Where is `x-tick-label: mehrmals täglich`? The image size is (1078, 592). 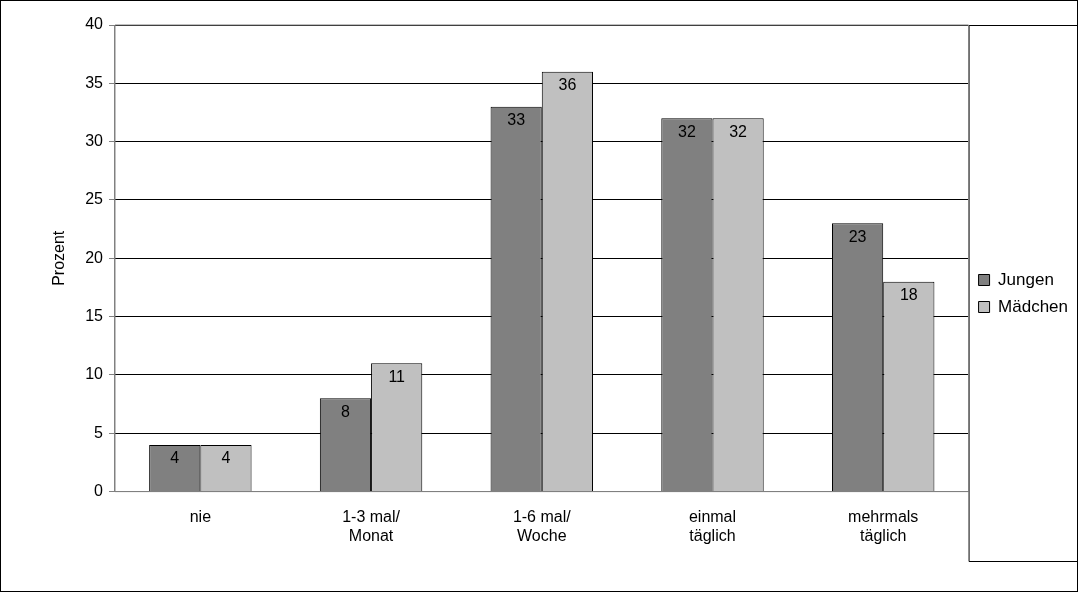 x-tick-label: mehrmals täglich is located at coordinates (883, 525).